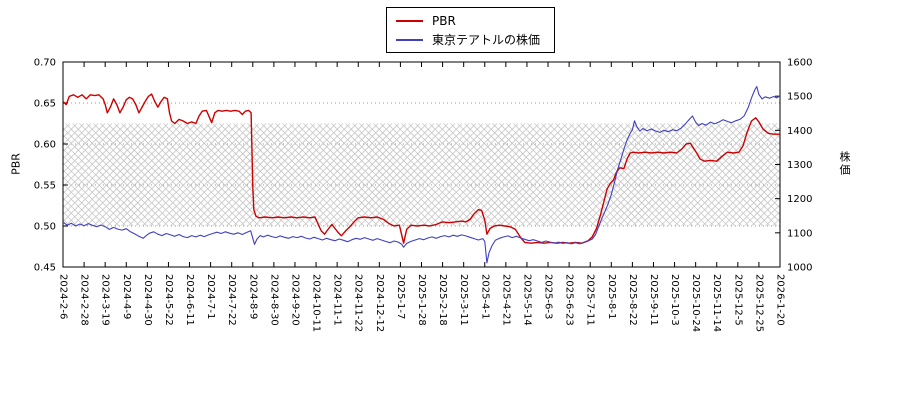  I want to click on x-tick-label: 2024-2-28, so click(84, 300).